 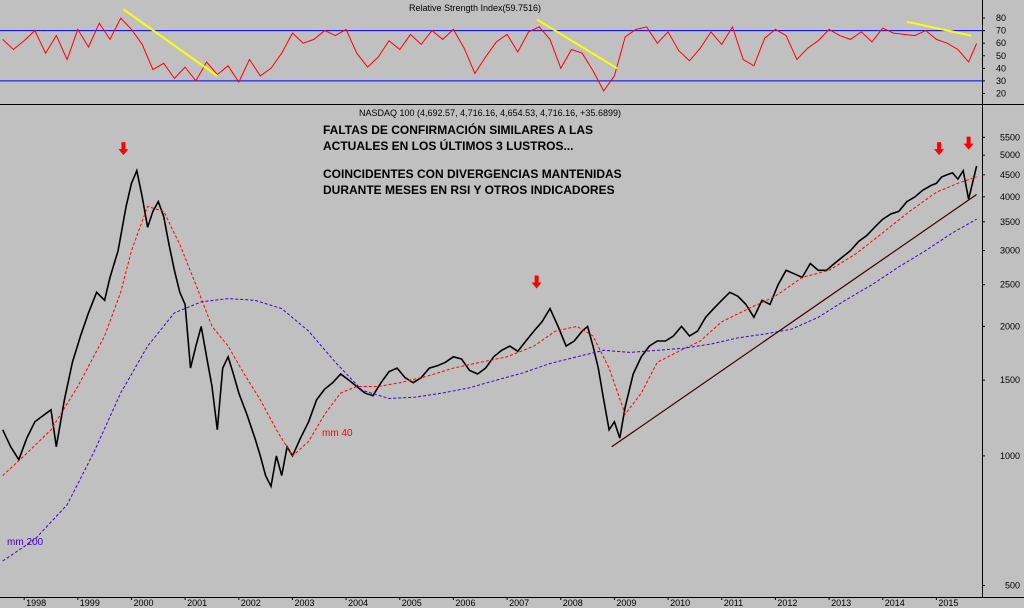 What do you see at coordinates (1010, 456) in the screenshot?
I see `price-tick-label: 1000` at bounding box center [1010, 456].